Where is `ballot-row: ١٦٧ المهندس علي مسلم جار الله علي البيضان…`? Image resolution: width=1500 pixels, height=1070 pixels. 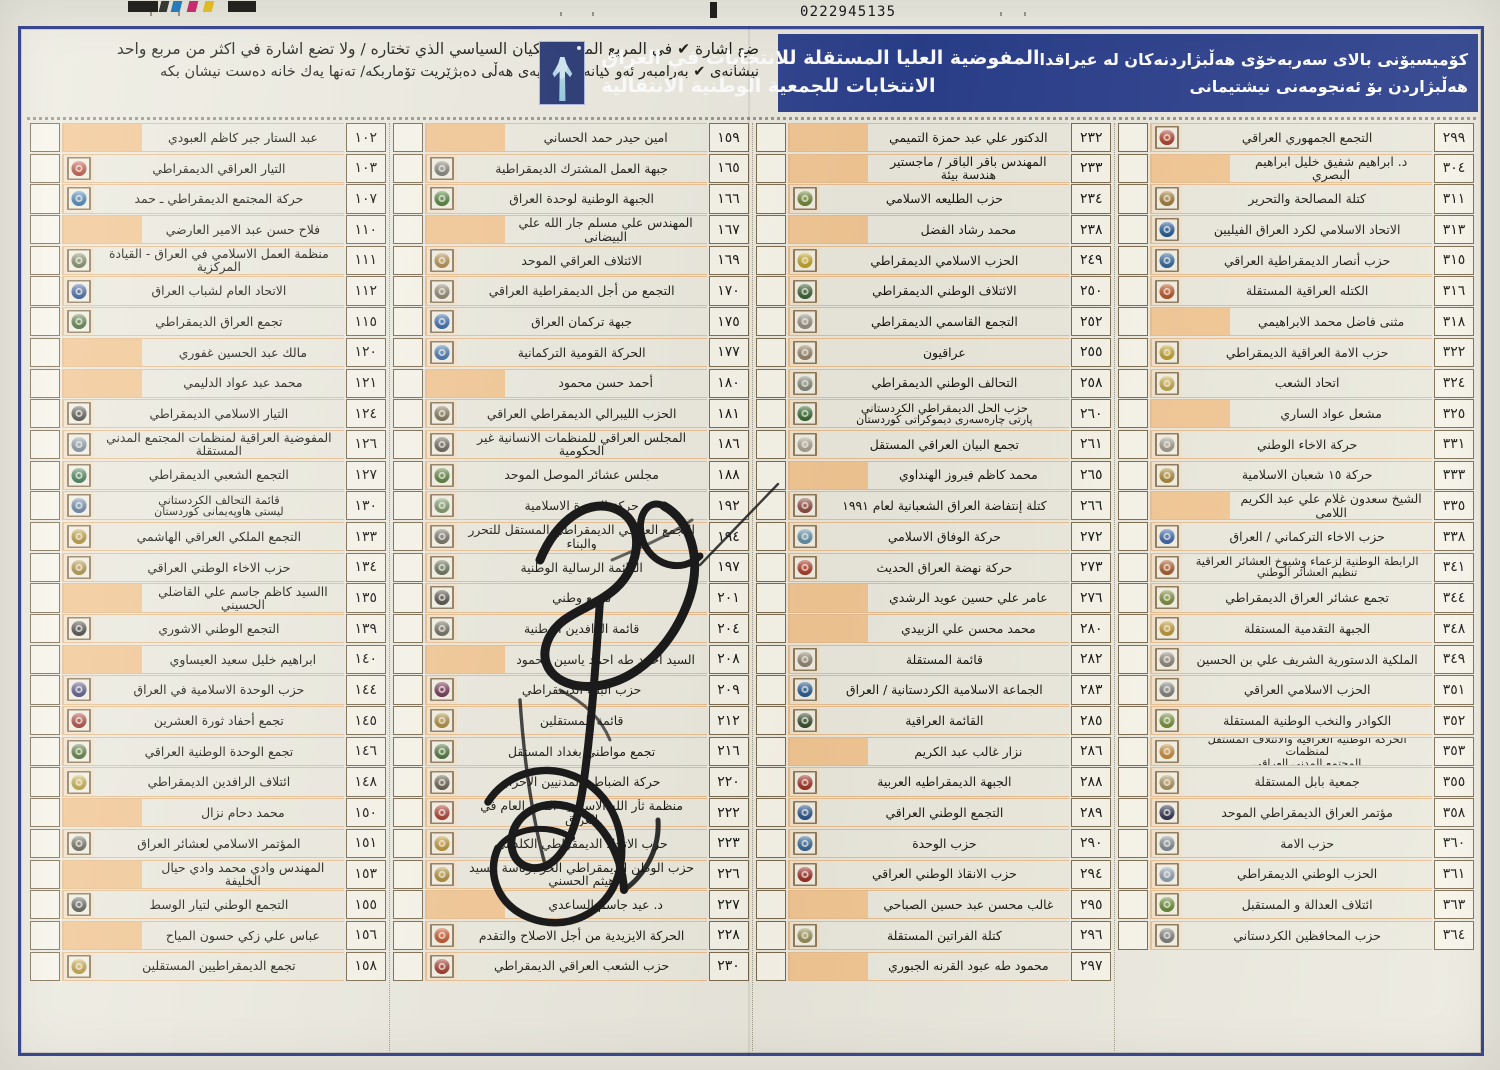 ballot-row: ١٦٧ المهندس علي مسلم جار الله علي البيضان… is located at coordinates (570, 230).